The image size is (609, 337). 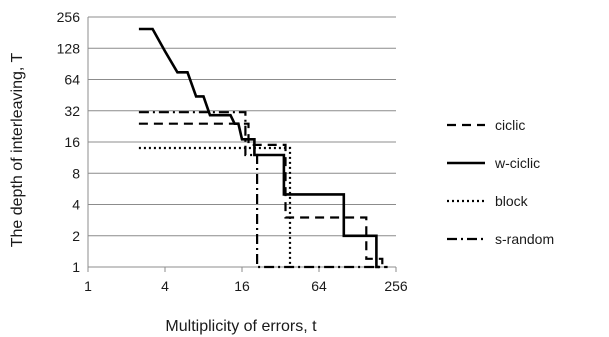 I want to click on y-tick-label: 1, so click(x=76, y=267).